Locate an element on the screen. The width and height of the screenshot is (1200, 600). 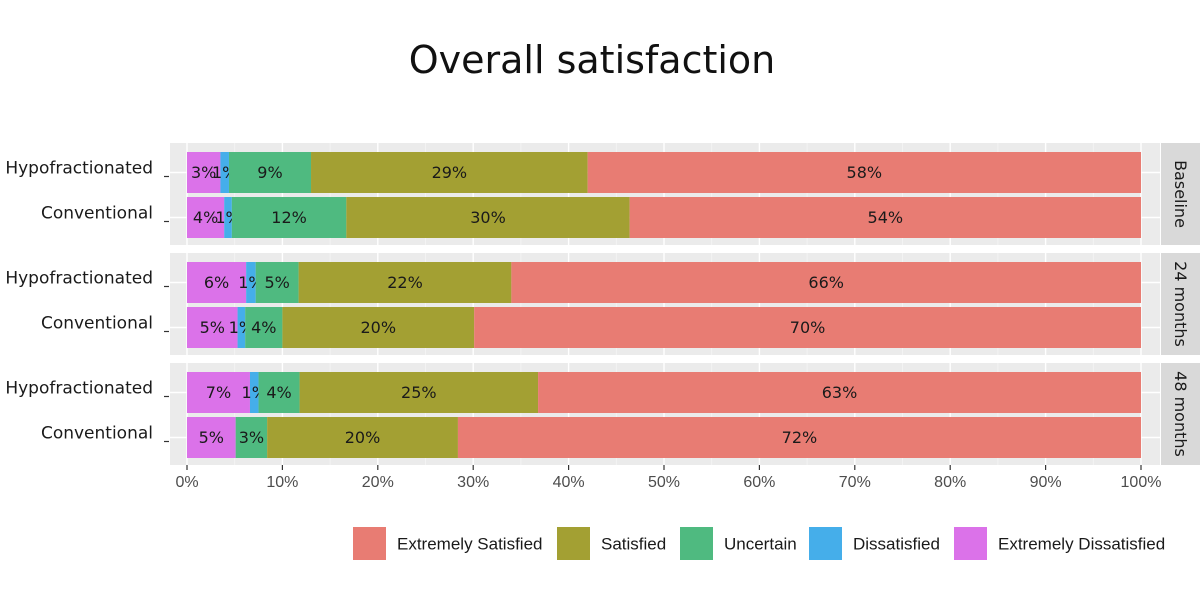
legend-swatch-satisfied is located at coordinates (573, 543).